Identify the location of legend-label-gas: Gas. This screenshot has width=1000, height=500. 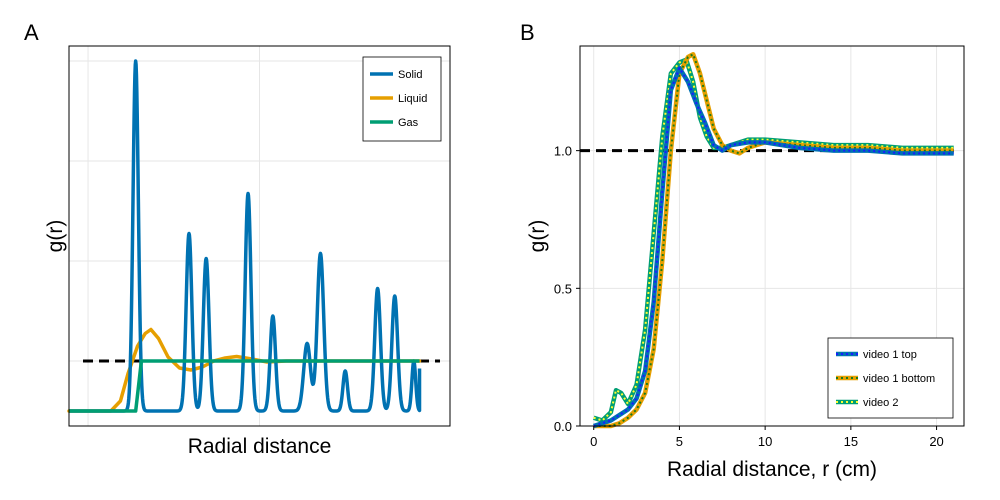
(408, 123).